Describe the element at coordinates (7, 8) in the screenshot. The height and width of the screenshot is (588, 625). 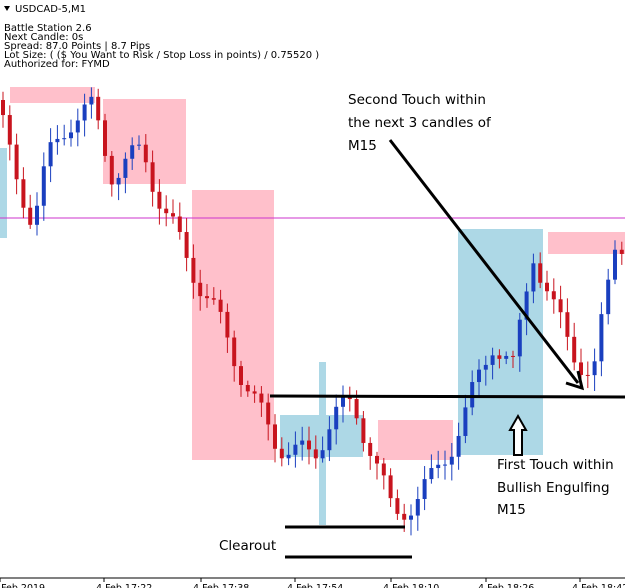
I see `dropdown-icon` at that location.